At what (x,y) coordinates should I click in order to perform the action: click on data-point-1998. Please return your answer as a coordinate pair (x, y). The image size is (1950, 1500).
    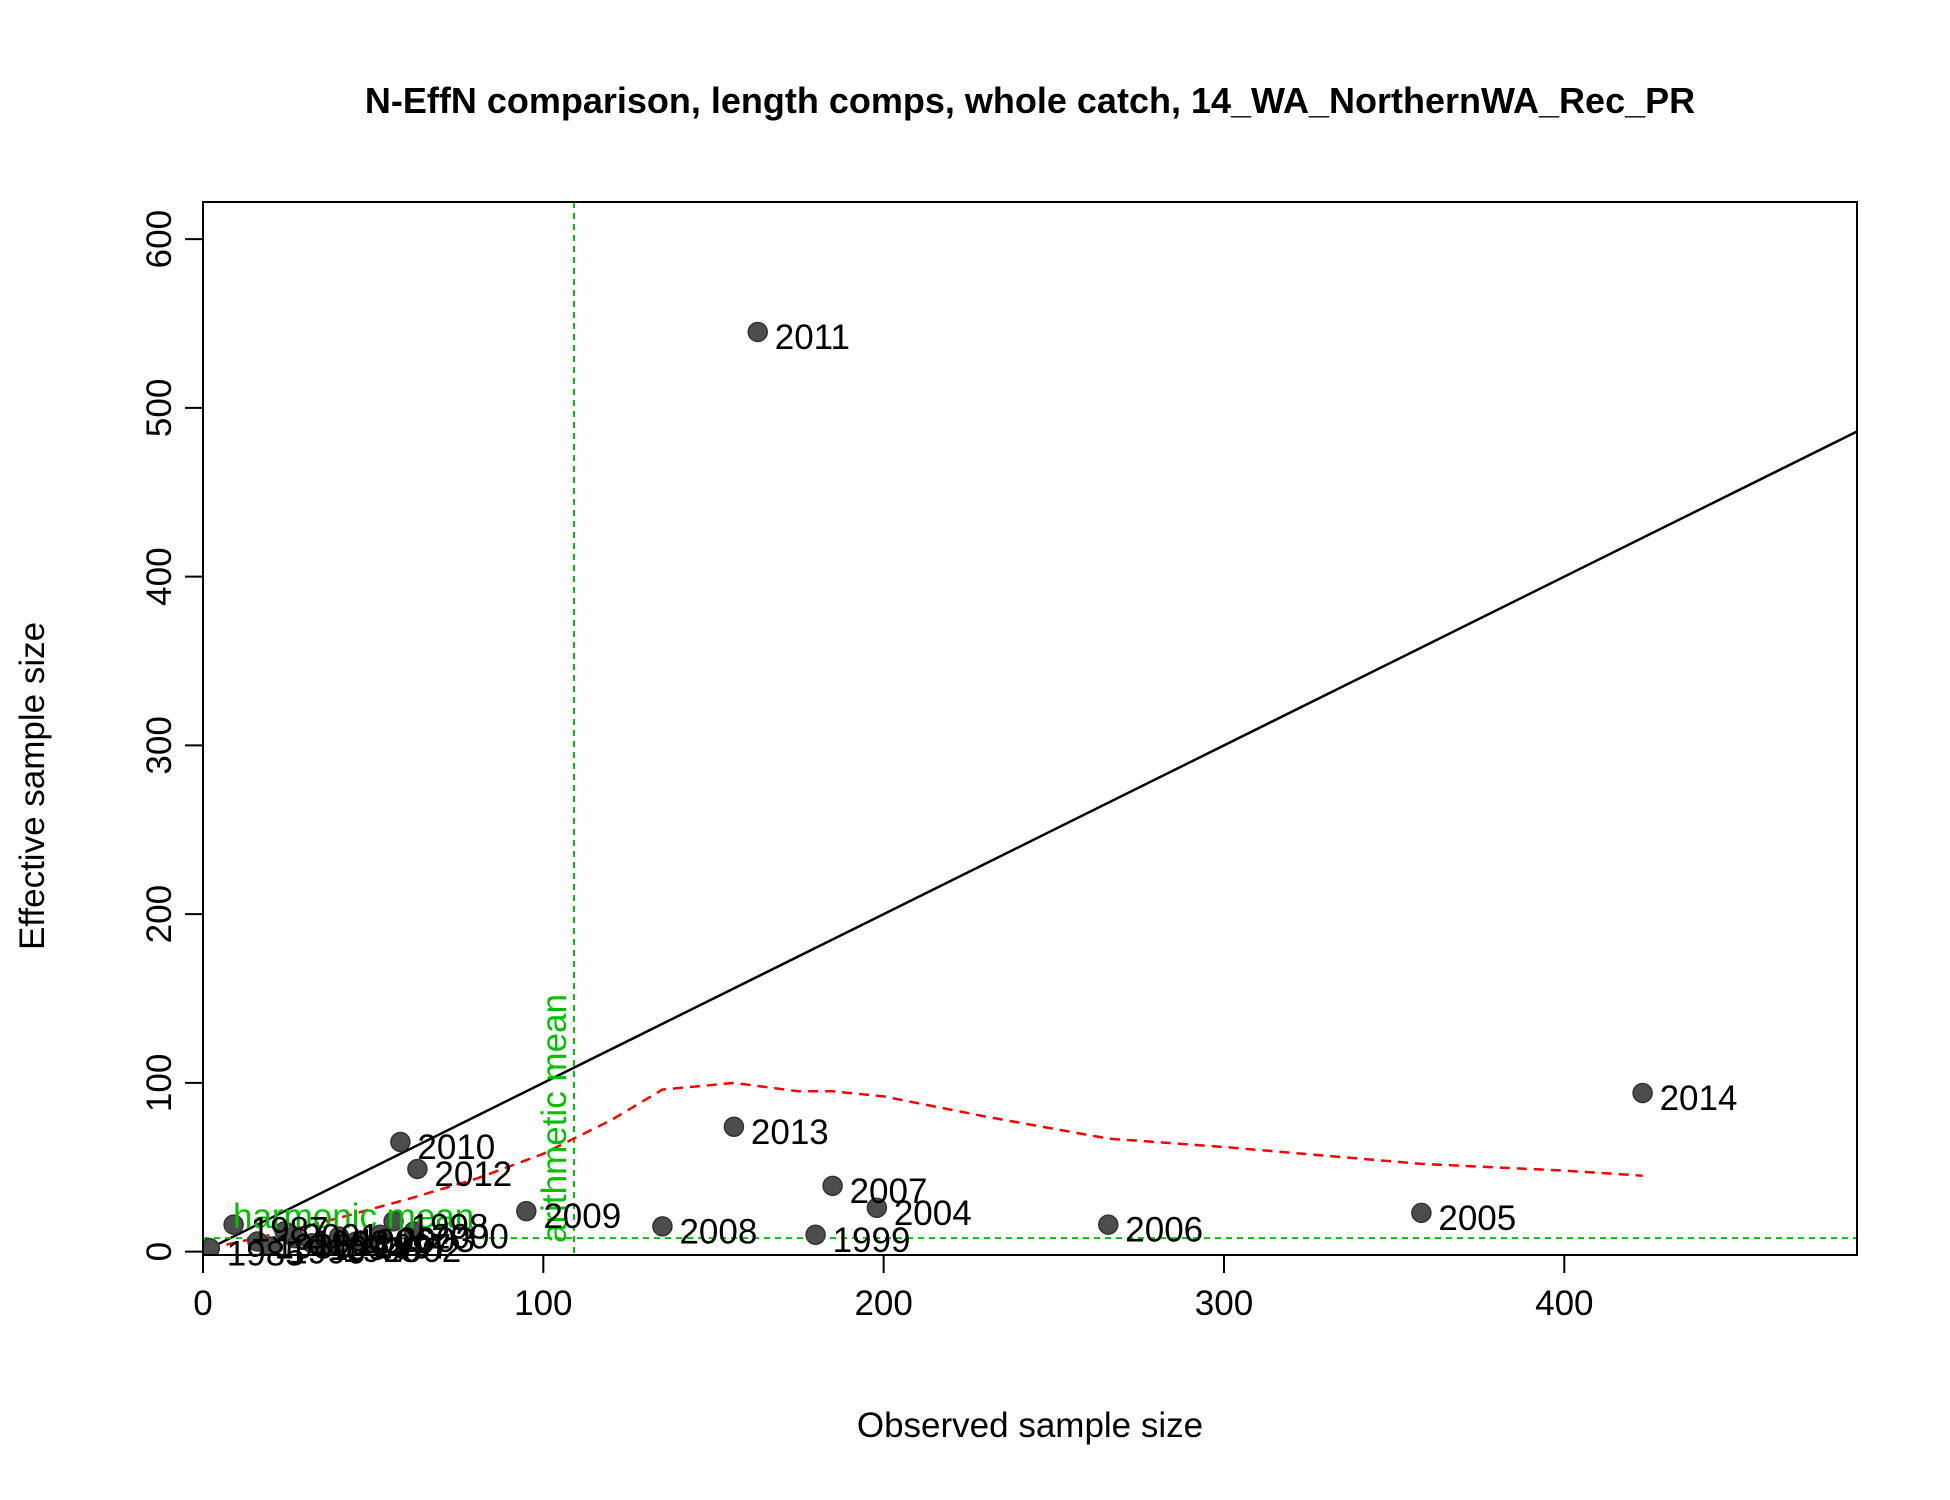
    Looking at the image, I should click on (393, 1221).